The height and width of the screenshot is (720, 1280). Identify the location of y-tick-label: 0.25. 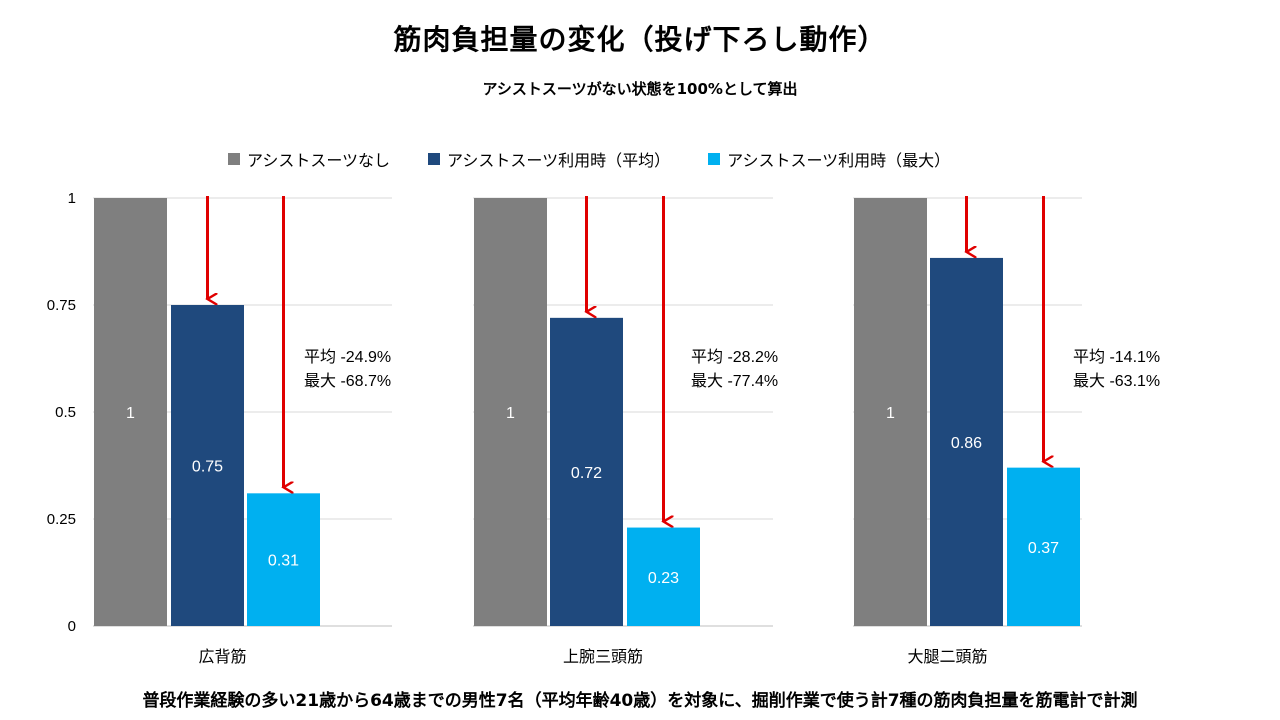
(61, 519).